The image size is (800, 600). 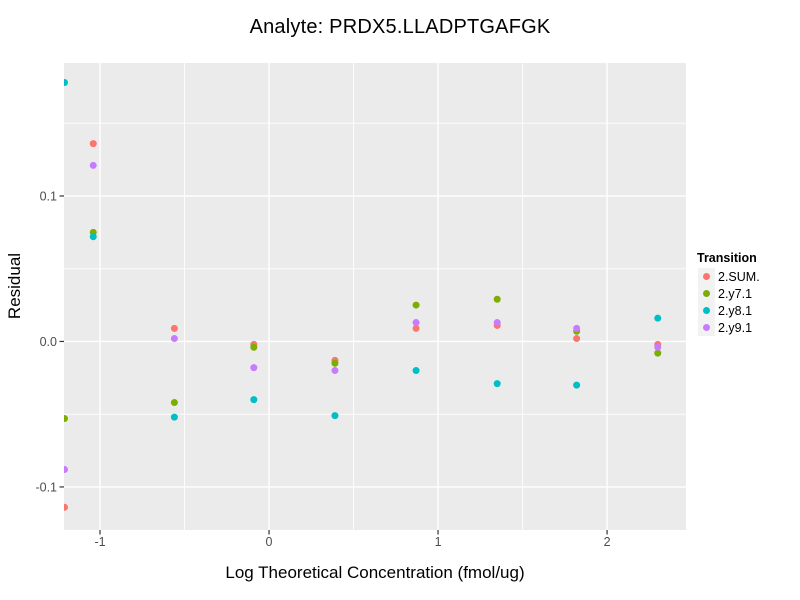 I want to click on legend: Transition 2.SUM. 2.y7.1 2.y8.1 2.y9.1, so click(x=728, y=293).